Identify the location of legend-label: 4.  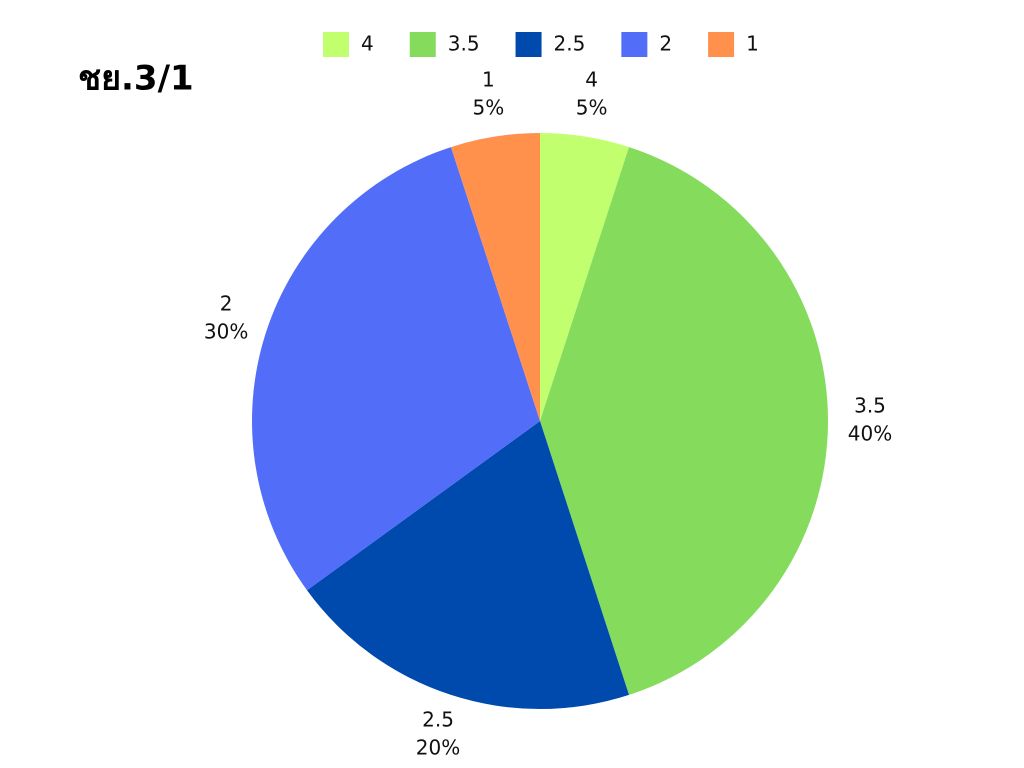
(367, 44).